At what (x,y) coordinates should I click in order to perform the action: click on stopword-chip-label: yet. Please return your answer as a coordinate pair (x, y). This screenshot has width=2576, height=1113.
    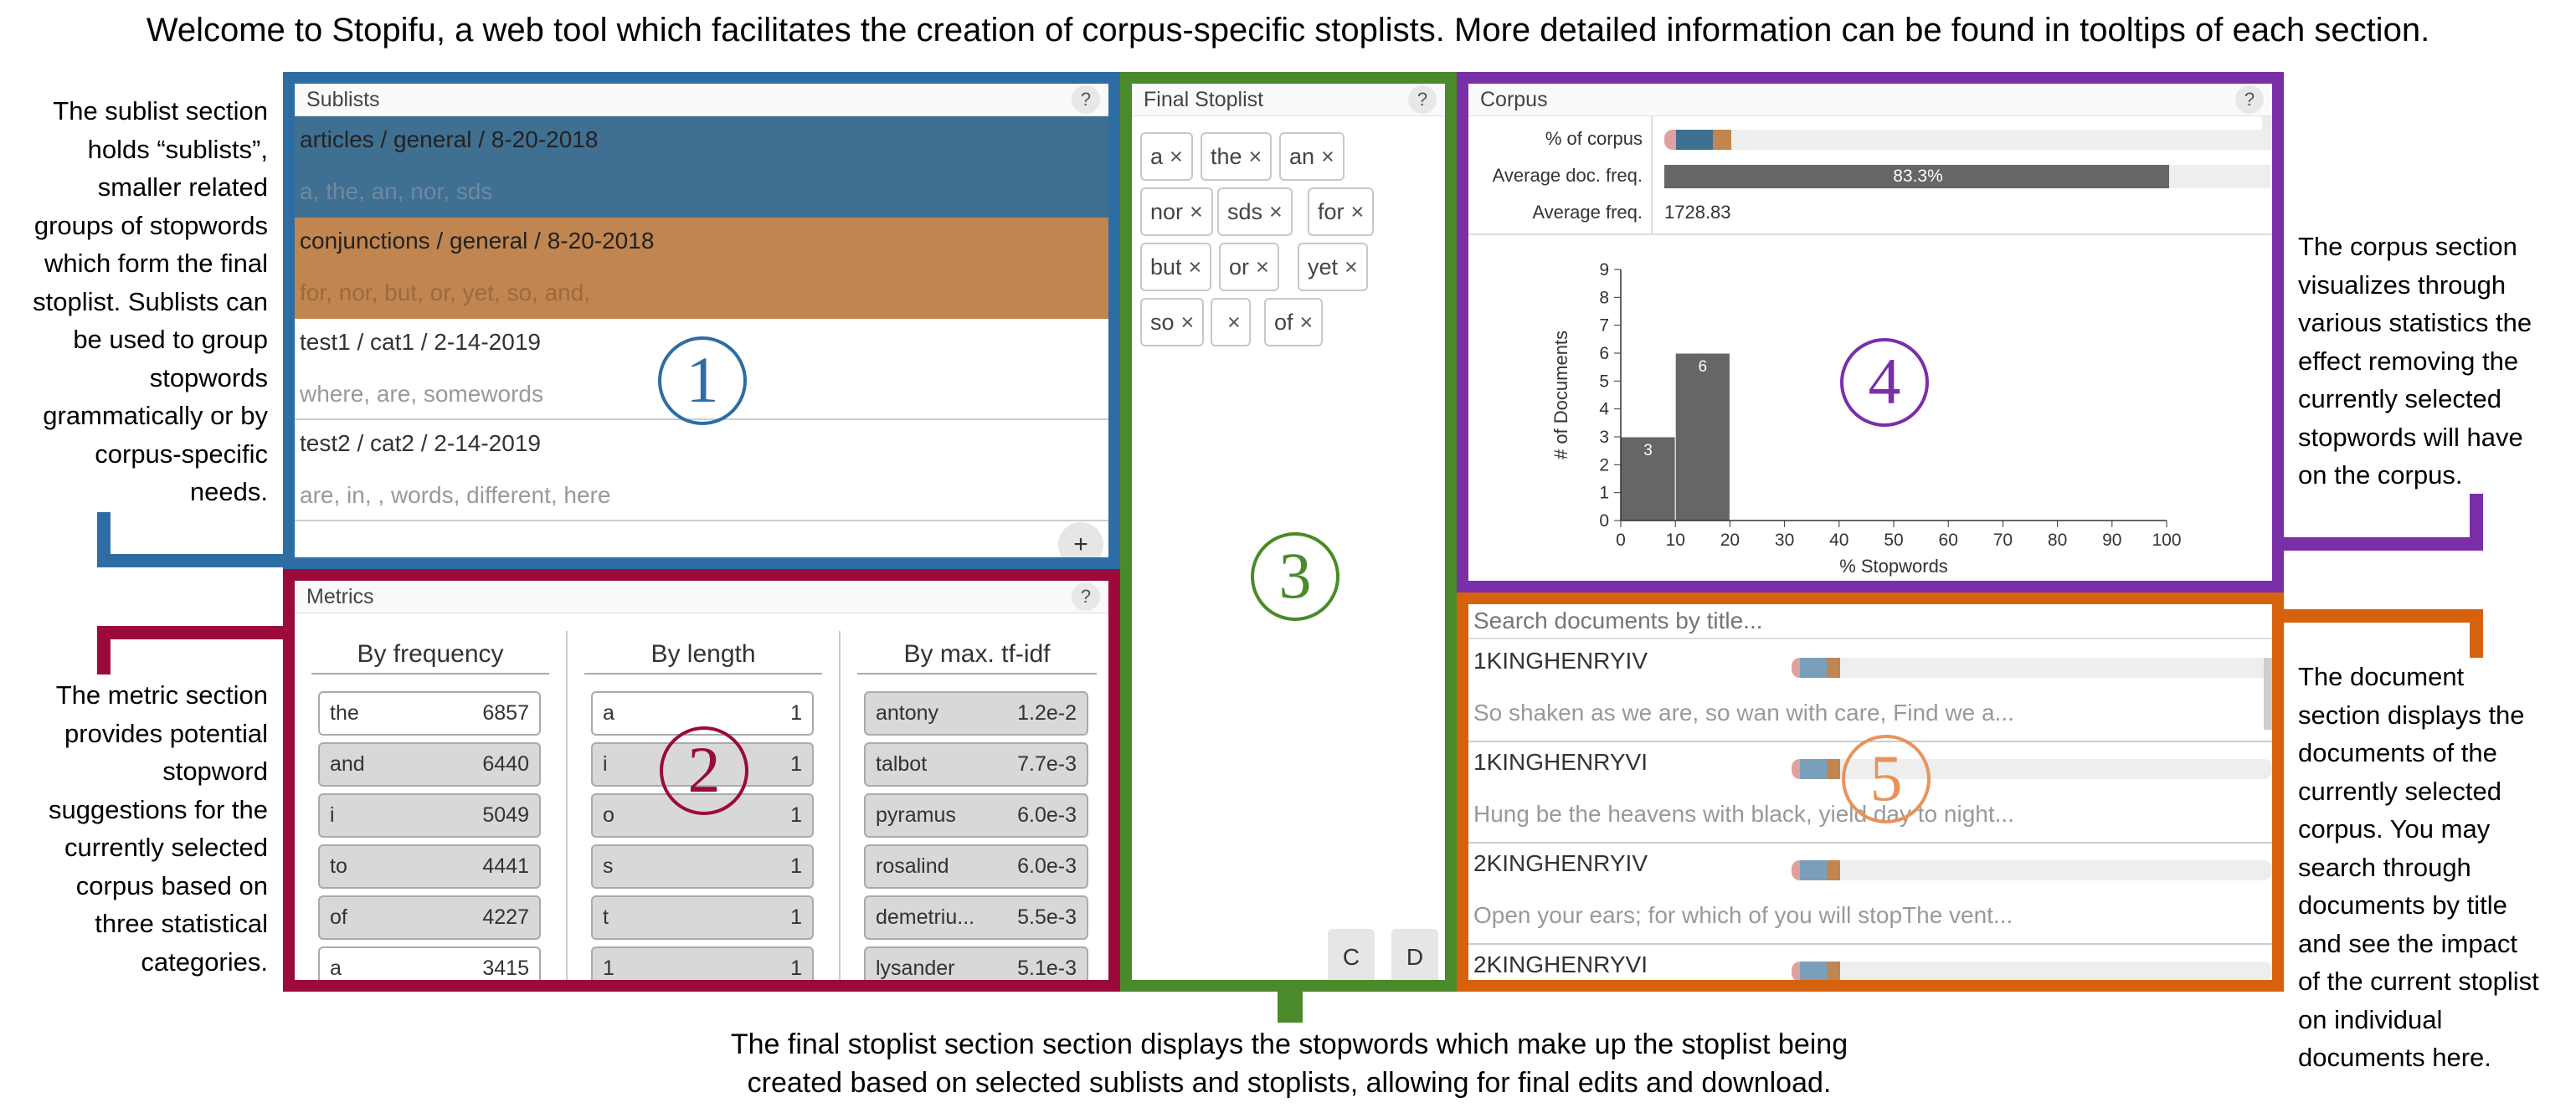
    Looking at the image, I should click on (1324, 267).